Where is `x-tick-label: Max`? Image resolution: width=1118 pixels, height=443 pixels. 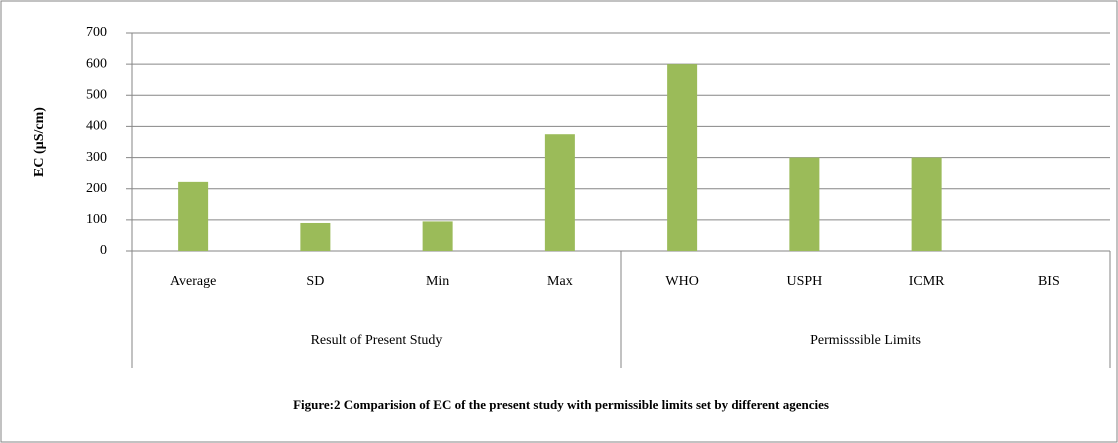 x-tick-label: Max is located at coordinates (560, 281).